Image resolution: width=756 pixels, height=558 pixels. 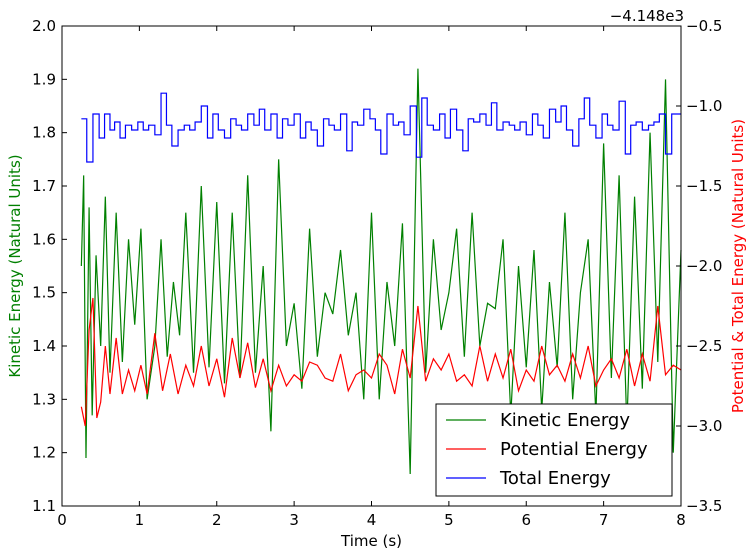 What do you see at coordinates (44, 293) in the screenshot?
I see `y-left-tick-label: 1.5` at bounding box center [44, 293].